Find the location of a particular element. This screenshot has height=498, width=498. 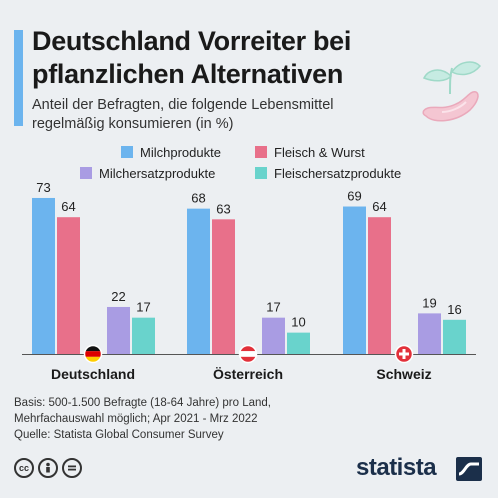

bar-österreich-0 is located at coordinates (198, 281).